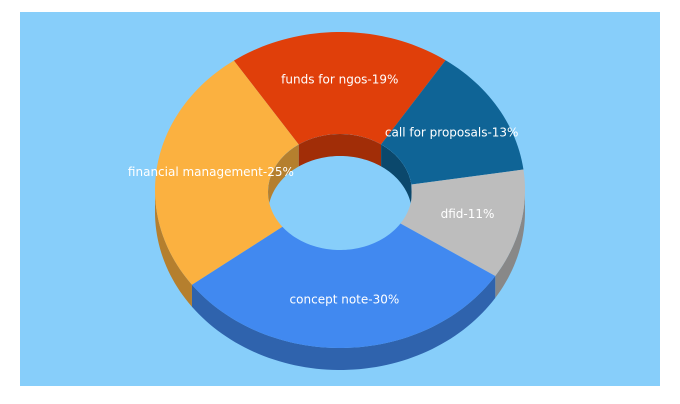 This screenshot has height=404, width=680. Describe the element at coordinates (345, 299) in the screenshot. I see `slice-label: concept note-30%` at that location.